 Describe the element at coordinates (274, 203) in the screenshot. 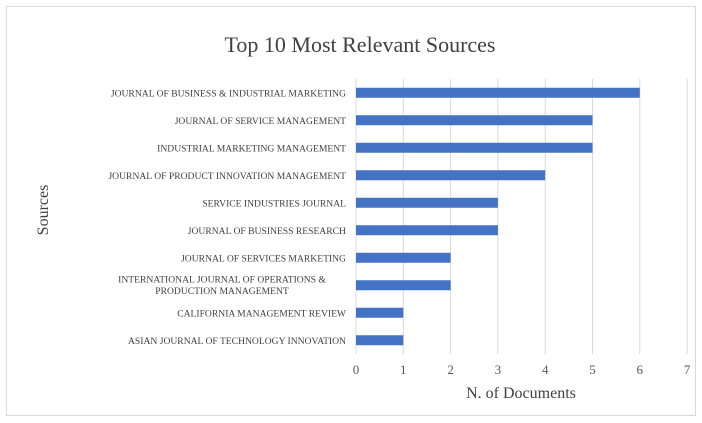

I see `category-label: SERVICE INDUSTRIES JOURNAL` at that location.